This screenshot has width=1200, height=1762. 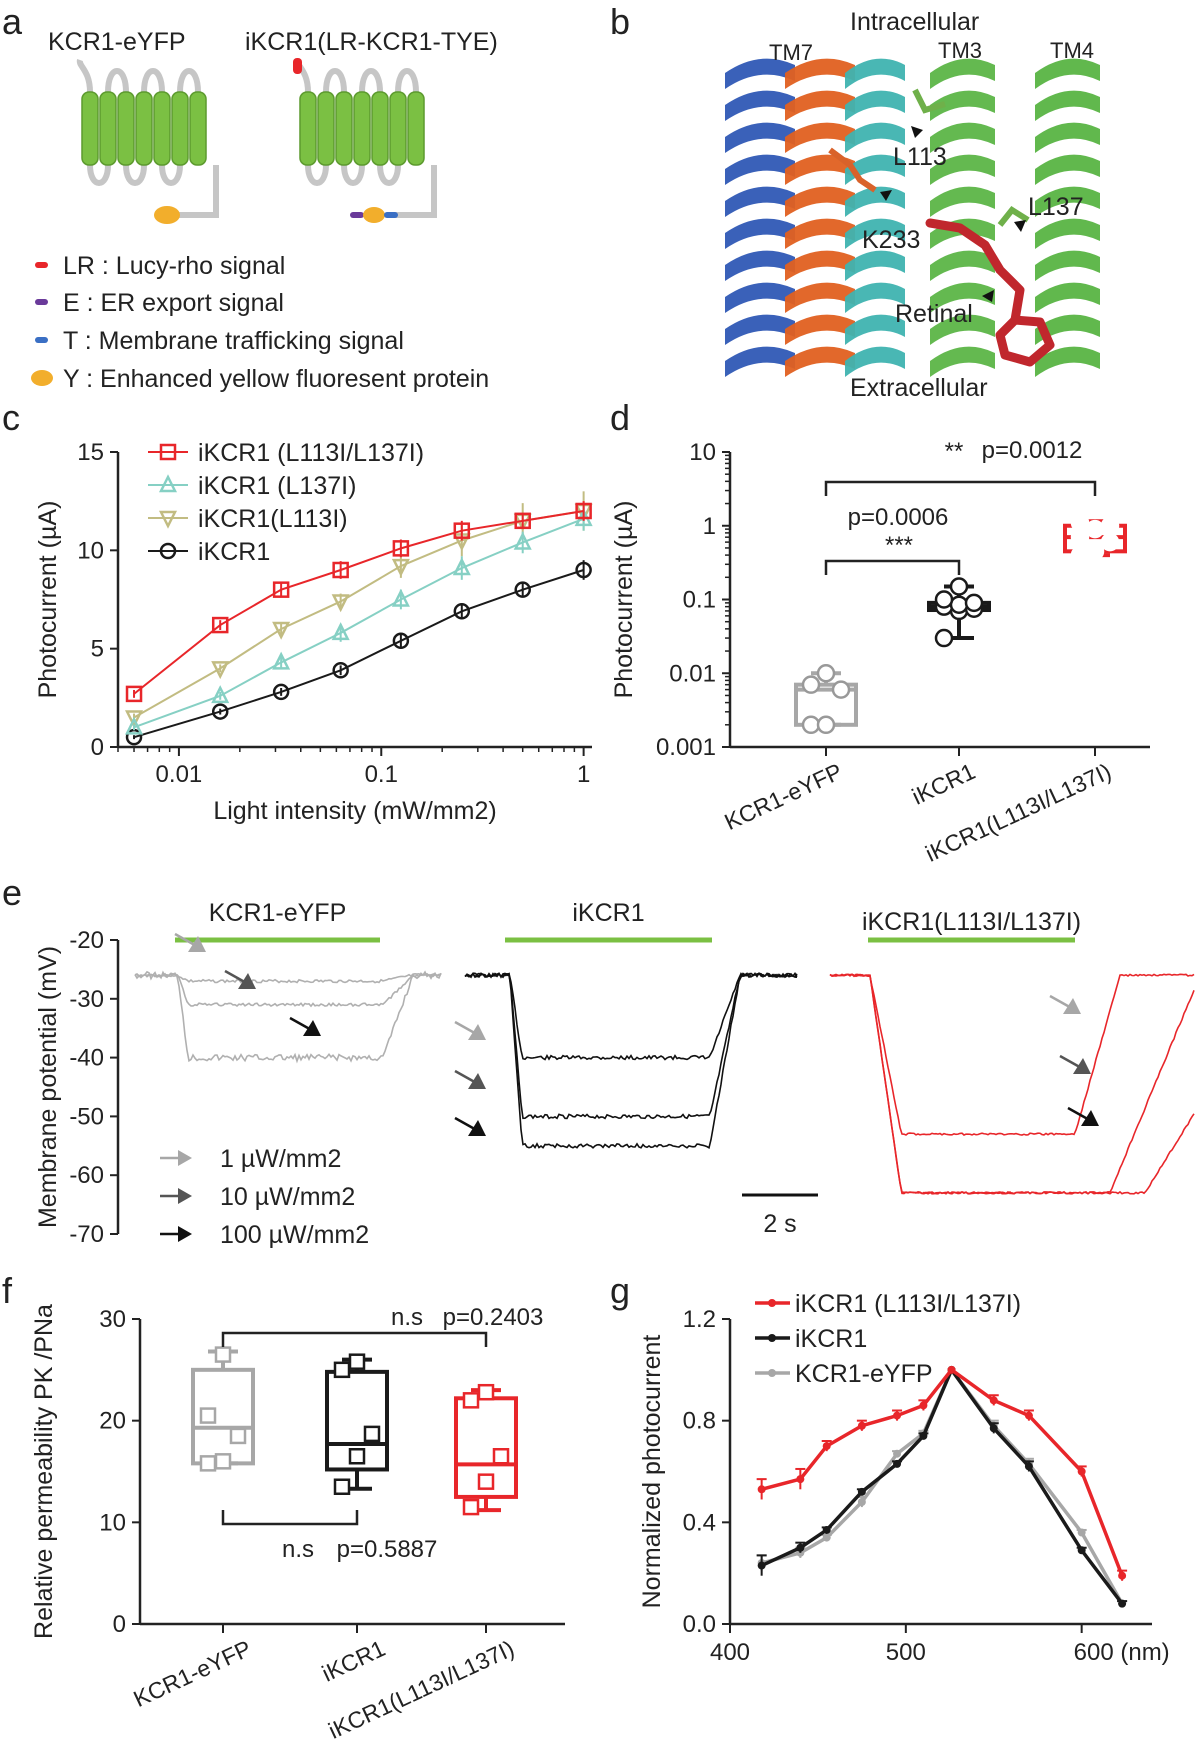 I want to click on legend-arrowhead, so click(x=185, y=1234).